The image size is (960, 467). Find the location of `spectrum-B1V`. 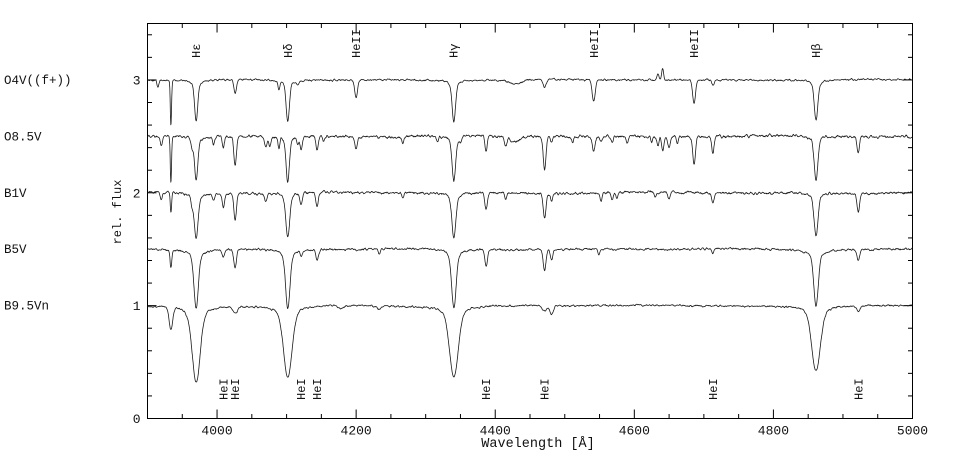

spectrum-B1V is located at coordinates (530, 214).